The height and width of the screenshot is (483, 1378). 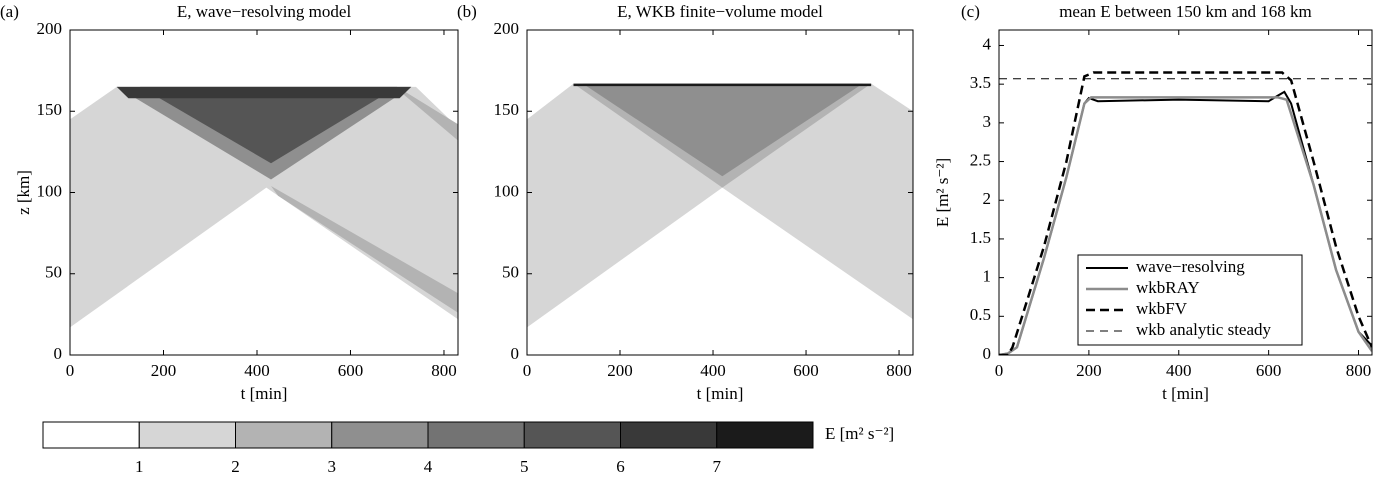 I want to click on colorbar-tick-label: 5, so click(x=524, y=466).